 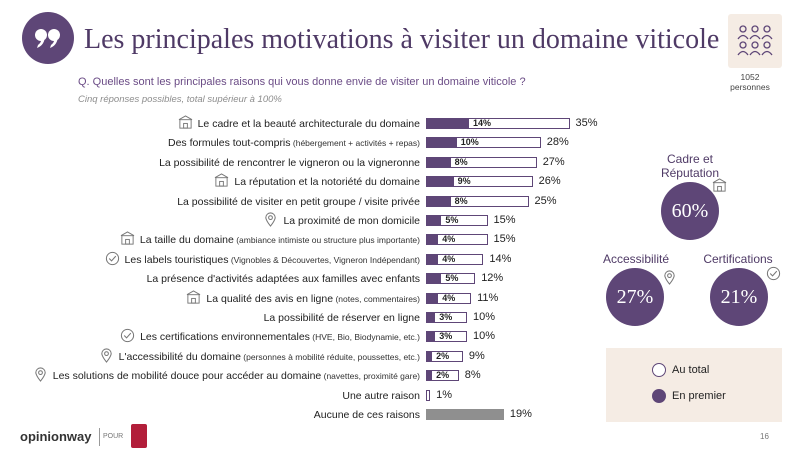 What do you see at coordinates (355, 143) in the screenshot?
I see `category-detail: (hébergement + activités + repas)` at bounding box center [355, 143].